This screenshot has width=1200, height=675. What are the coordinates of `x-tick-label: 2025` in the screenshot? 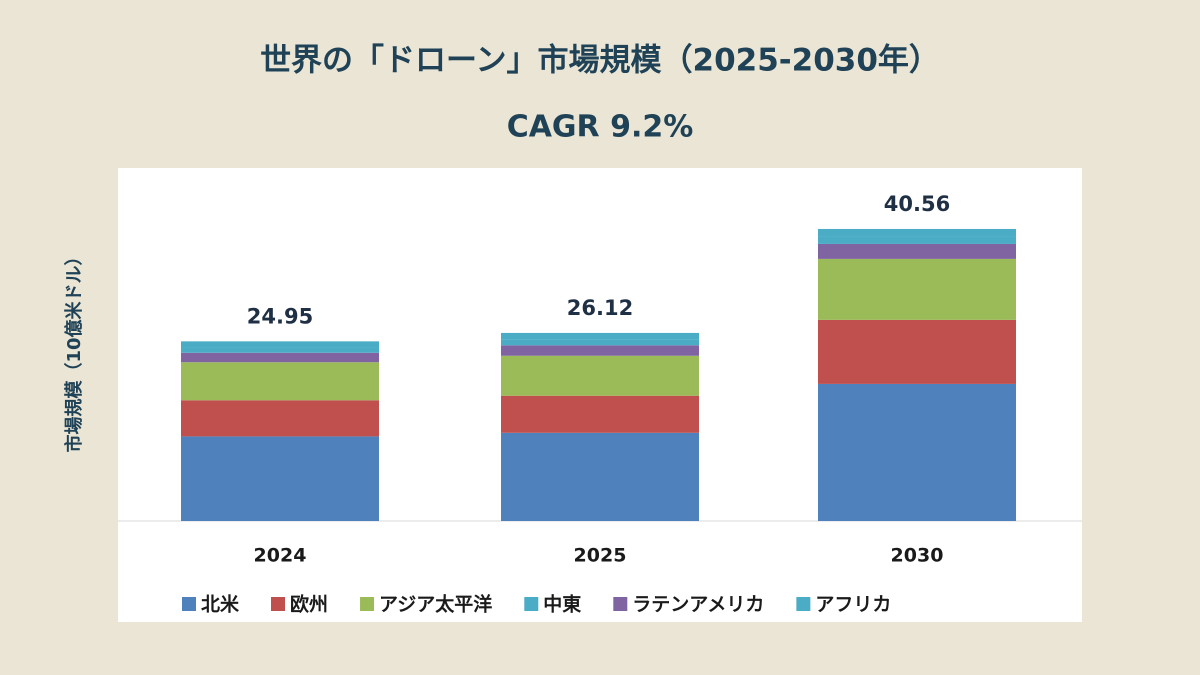 It's located at (600, 556).